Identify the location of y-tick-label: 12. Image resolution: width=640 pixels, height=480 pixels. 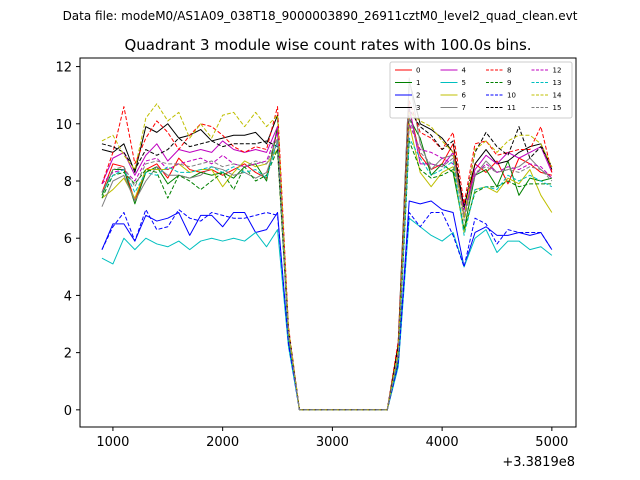
(63, 68).